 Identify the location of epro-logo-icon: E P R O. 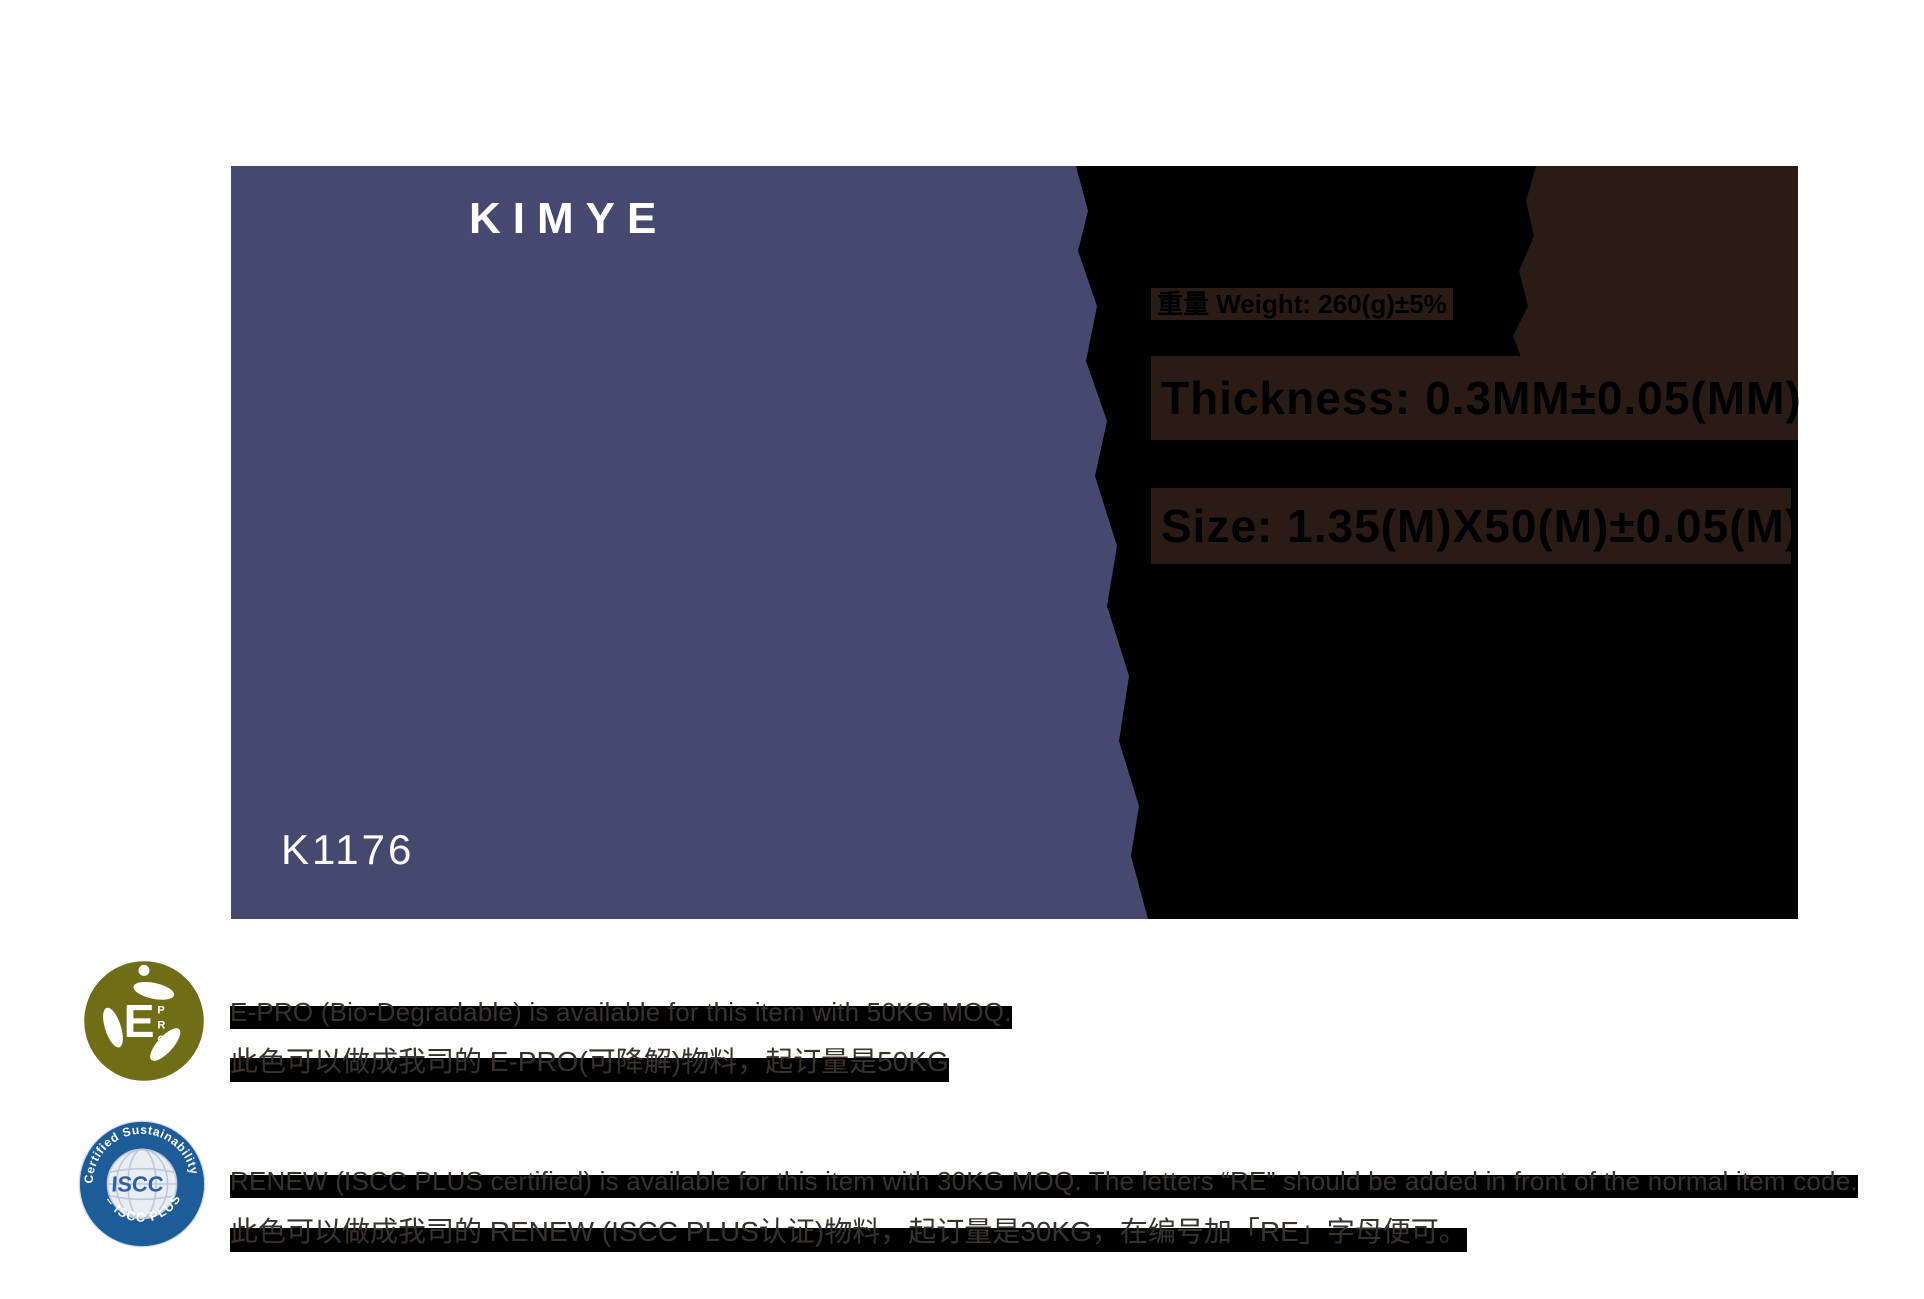
(144, 1021).